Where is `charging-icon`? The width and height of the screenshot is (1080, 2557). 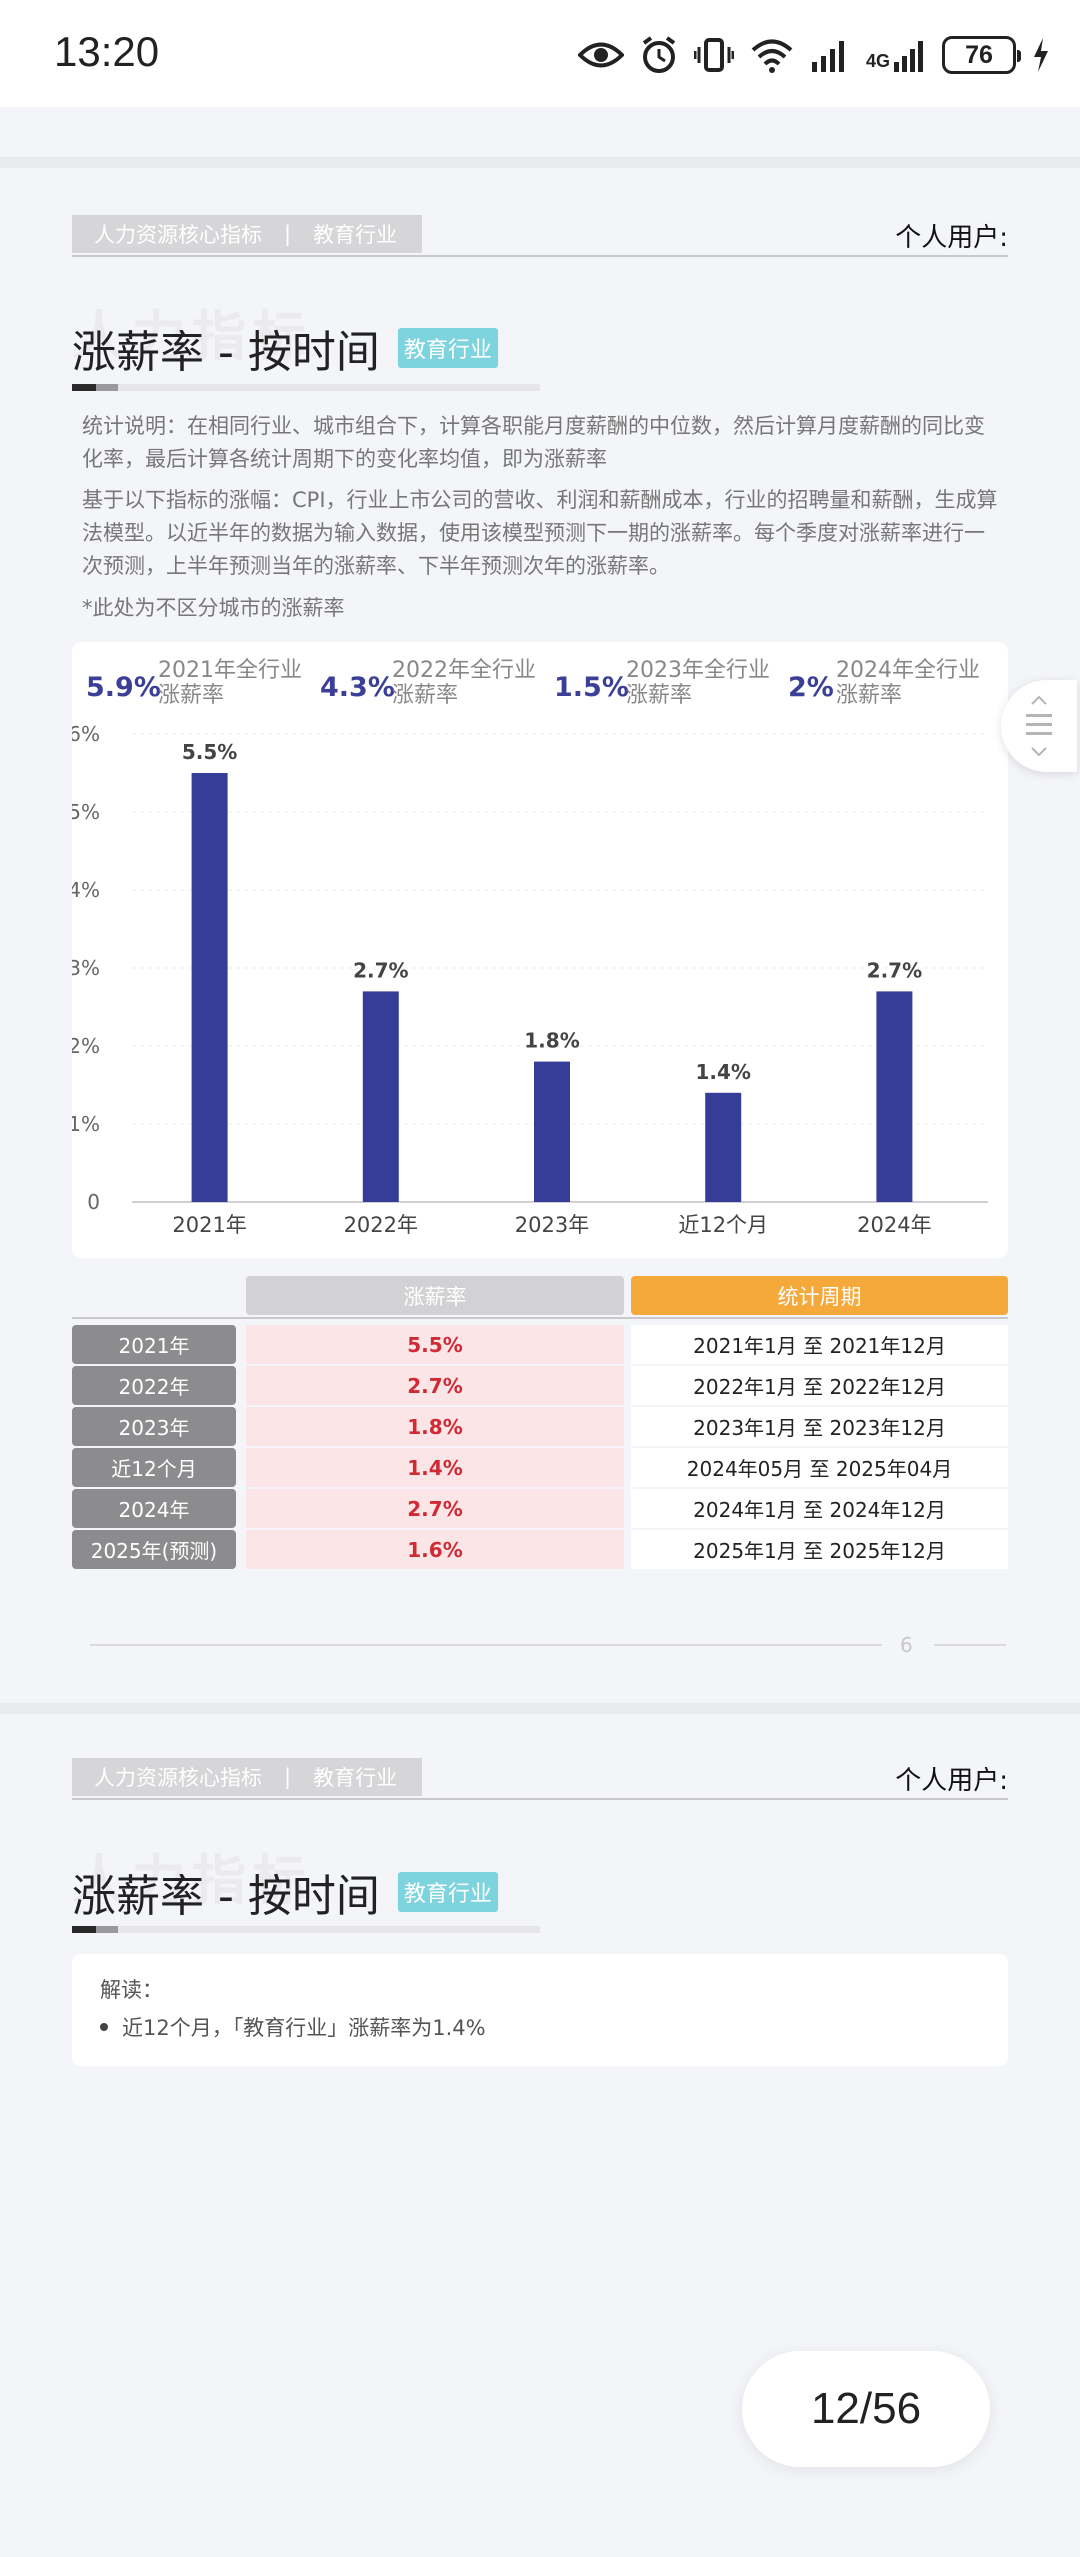
charging-icon is located at coordinates (1041, 55).